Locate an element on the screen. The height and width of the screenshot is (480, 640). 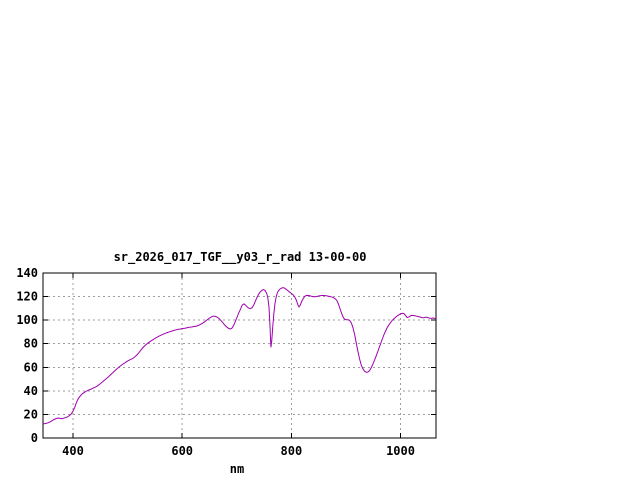
y-tick-label: 80 is located at coordinates (31, 344).